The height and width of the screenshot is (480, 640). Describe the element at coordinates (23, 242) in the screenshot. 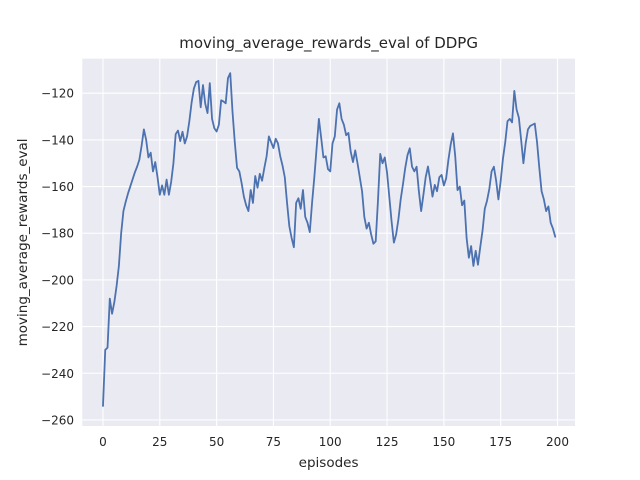

I see `y-axis-label: moving_average_rewards_eval` at that location.